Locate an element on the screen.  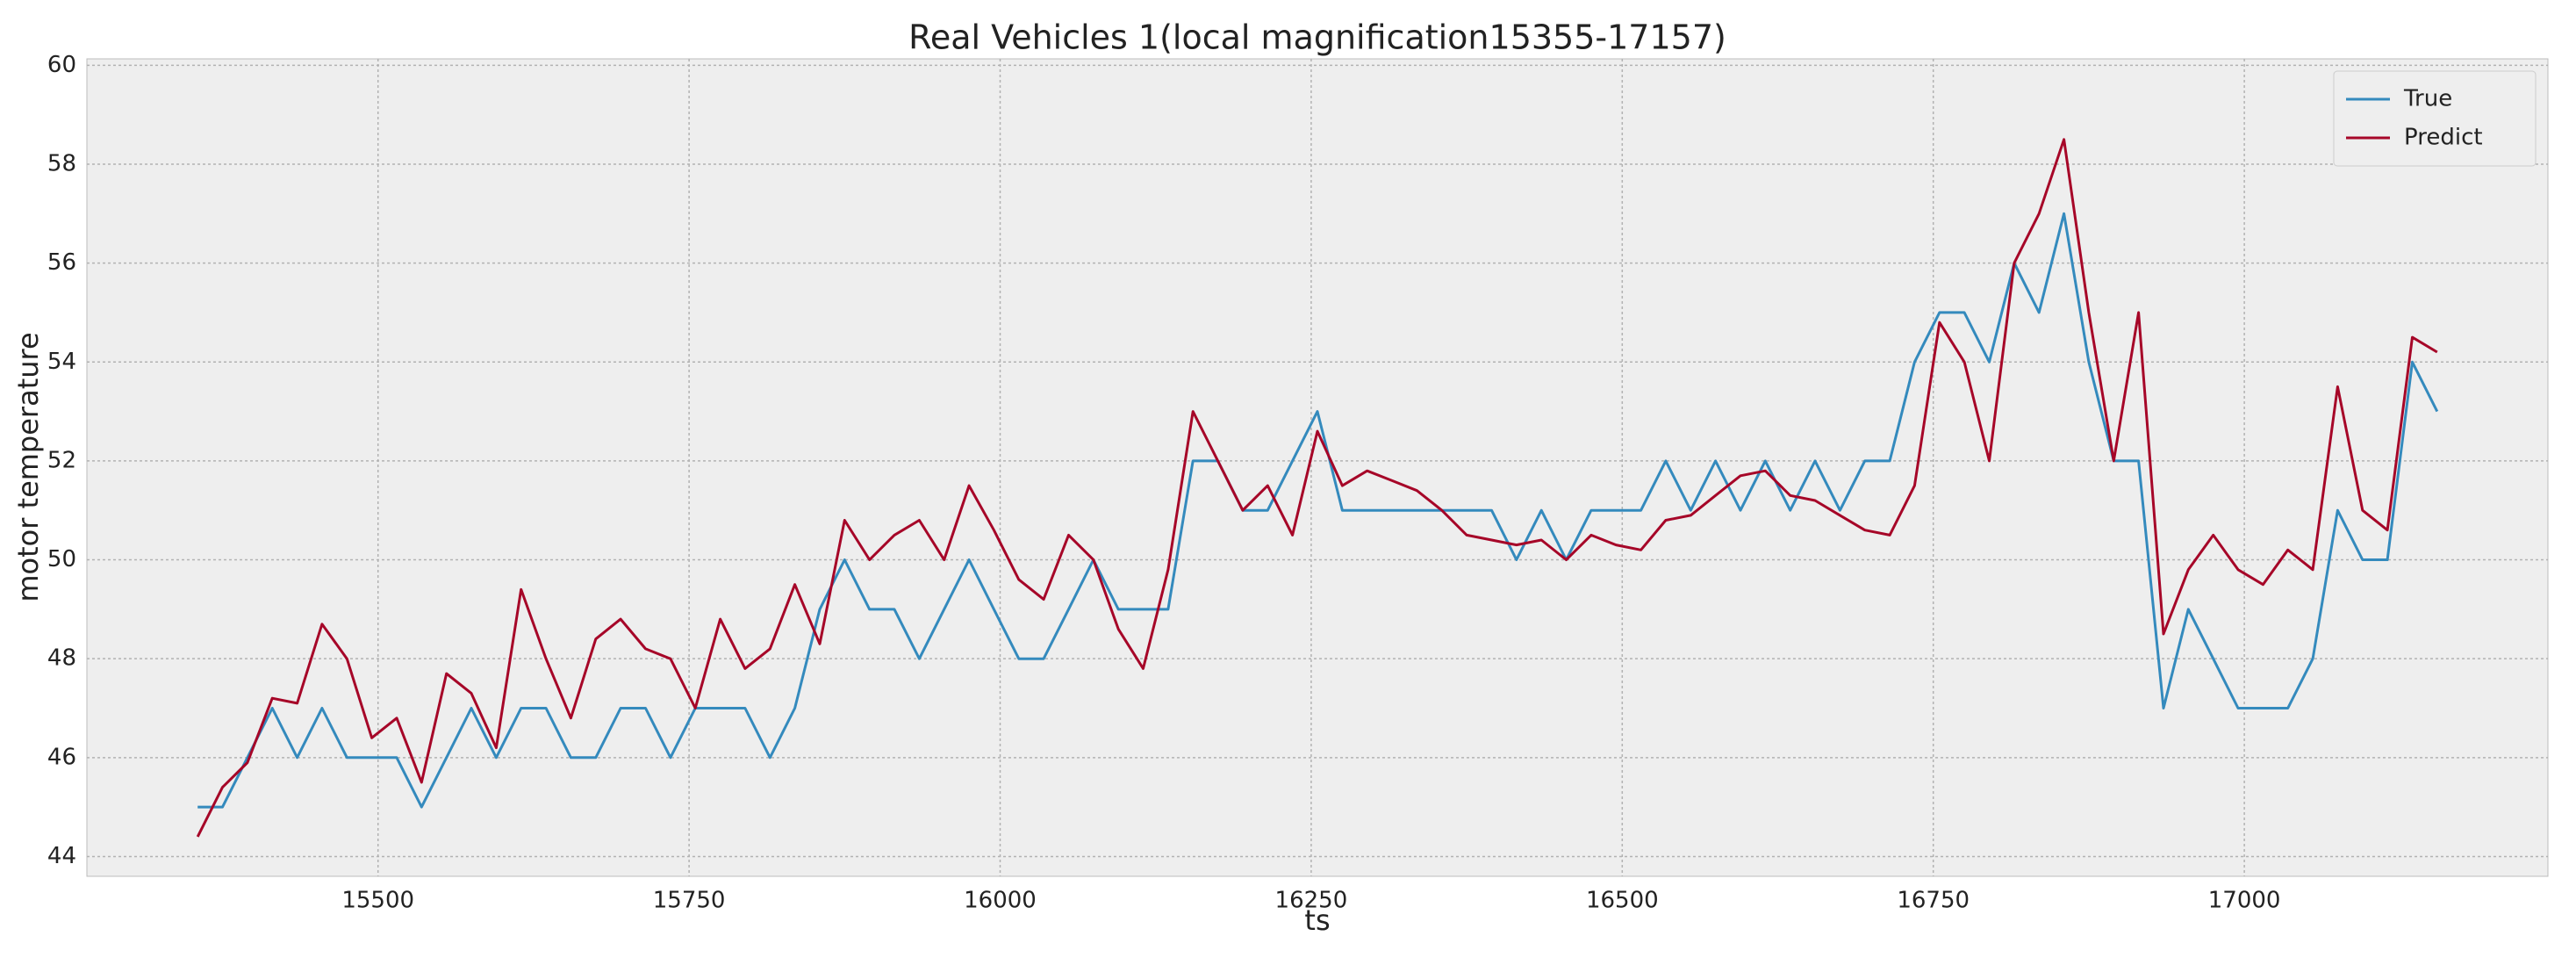
x-tick-label: 16750 is located at coordinates (1934, 901).